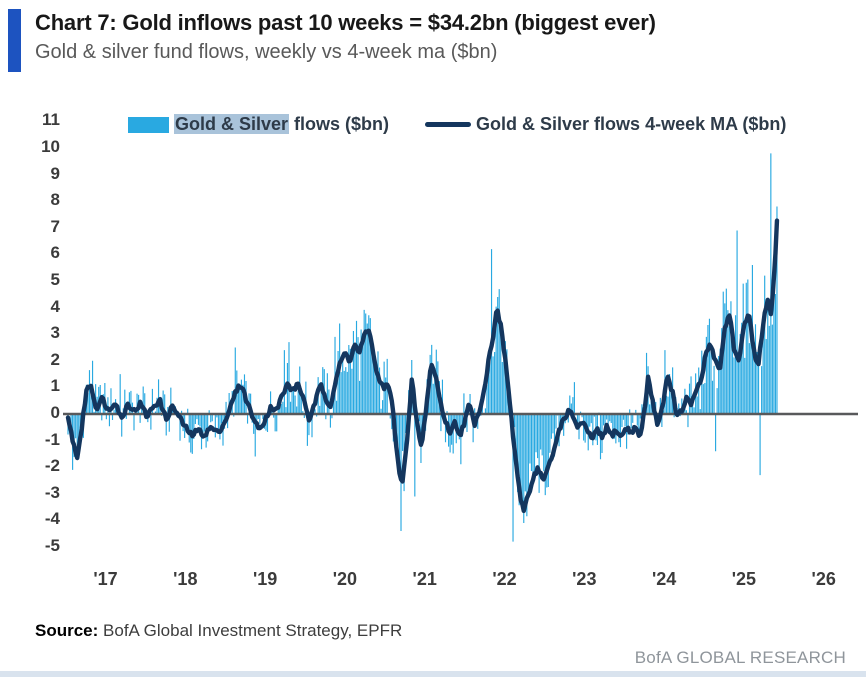 This screenshot has height=677, width=866. I want to click on x-tick-label: '23, so click(584, 579).